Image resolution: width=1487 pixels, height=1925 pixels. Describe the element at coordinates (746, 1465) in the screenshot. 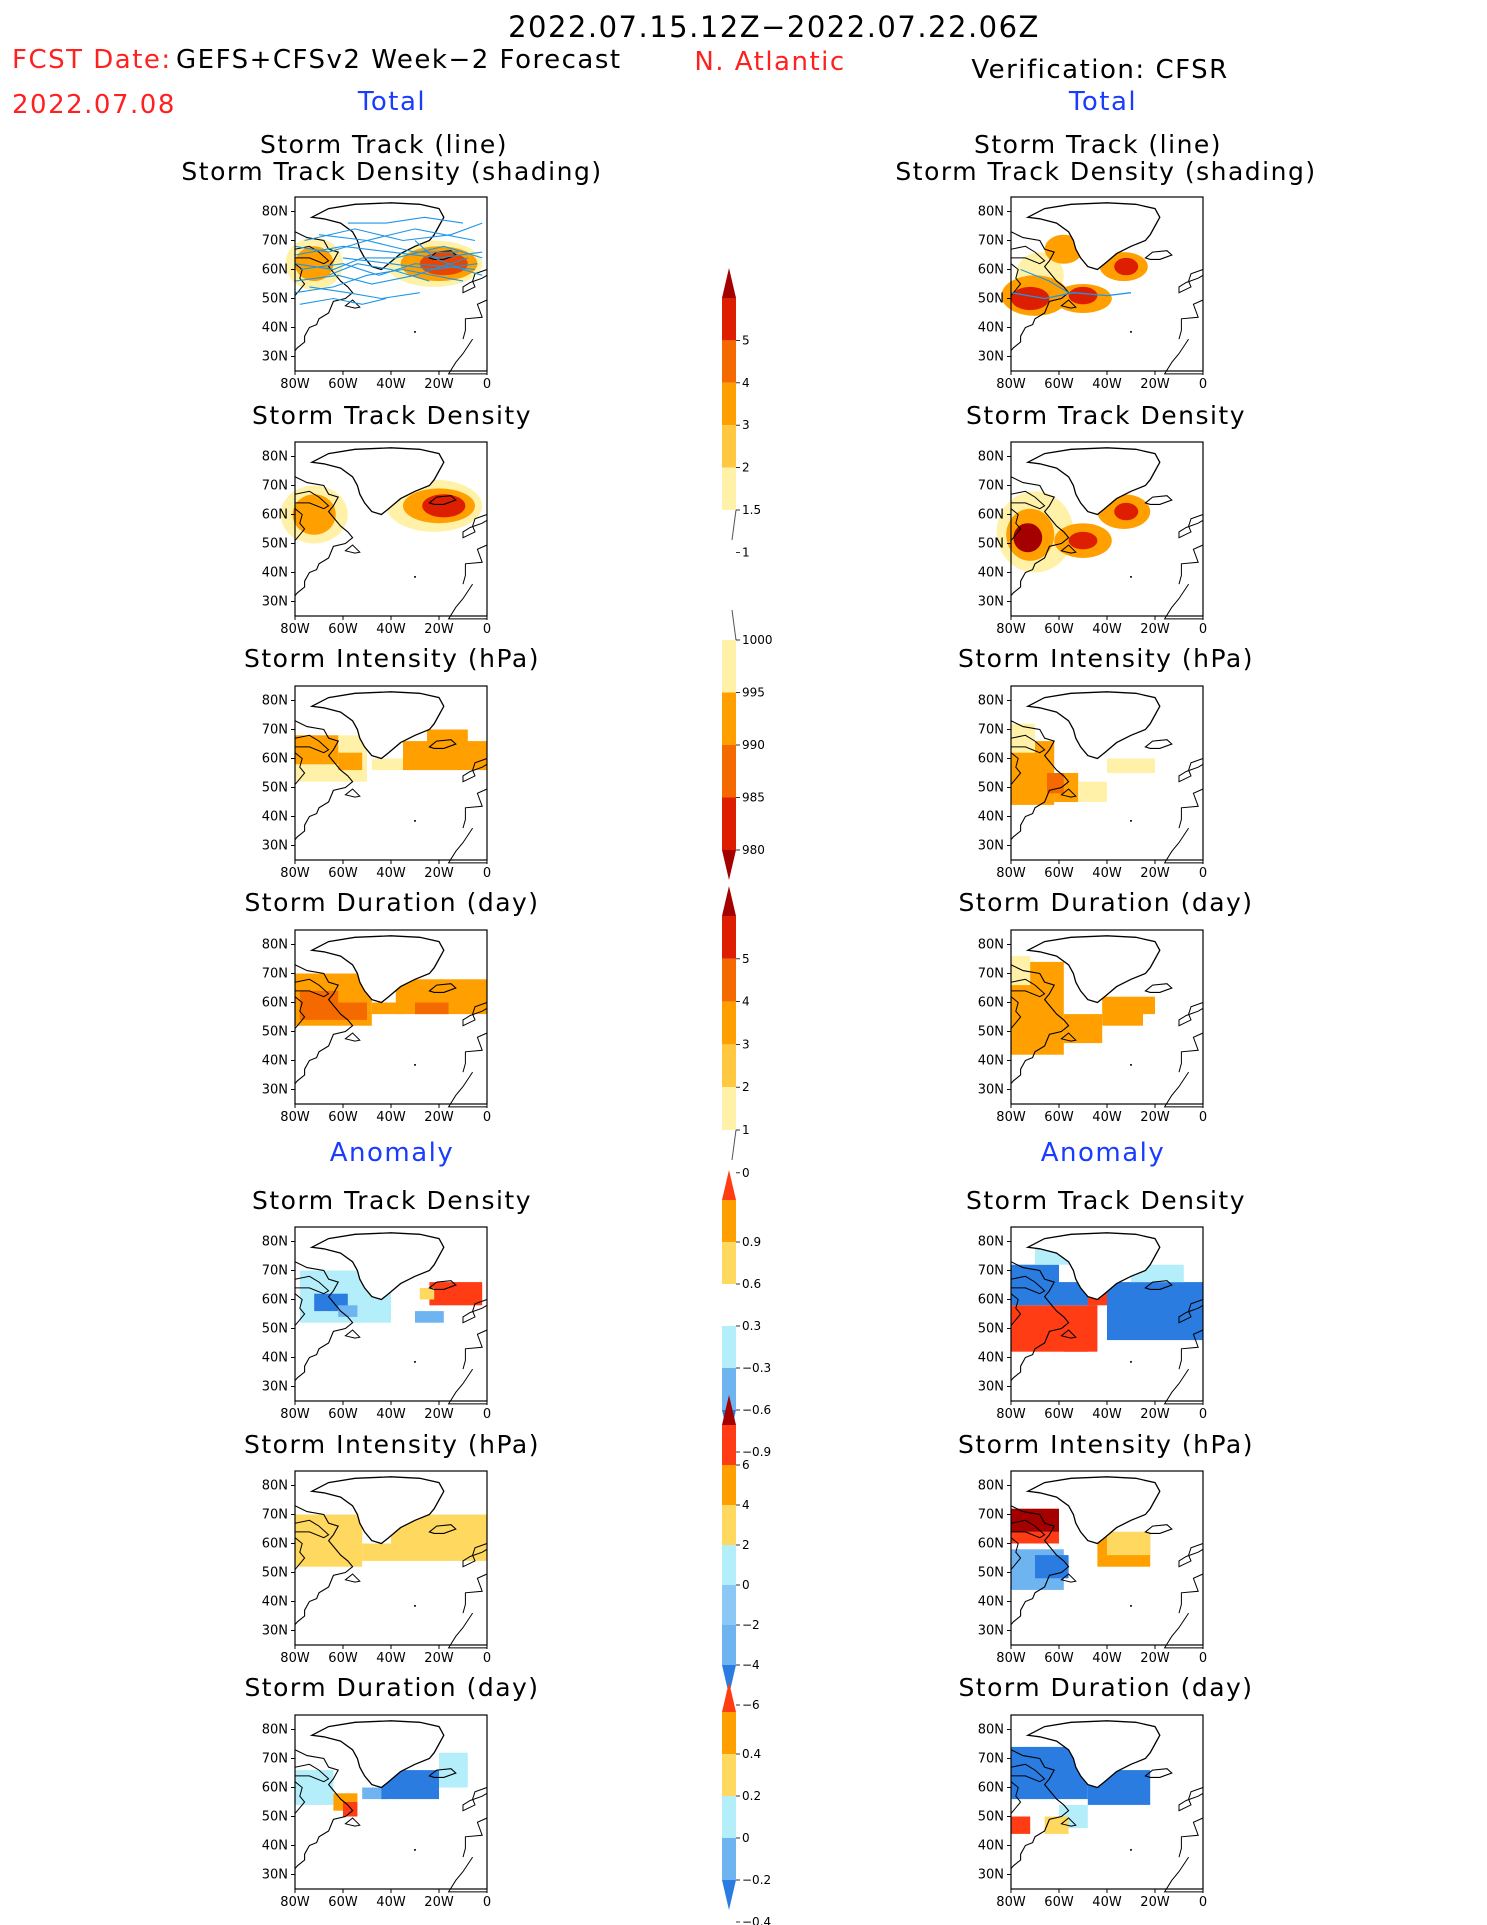

I see `colorbar-label: 6` at that location.